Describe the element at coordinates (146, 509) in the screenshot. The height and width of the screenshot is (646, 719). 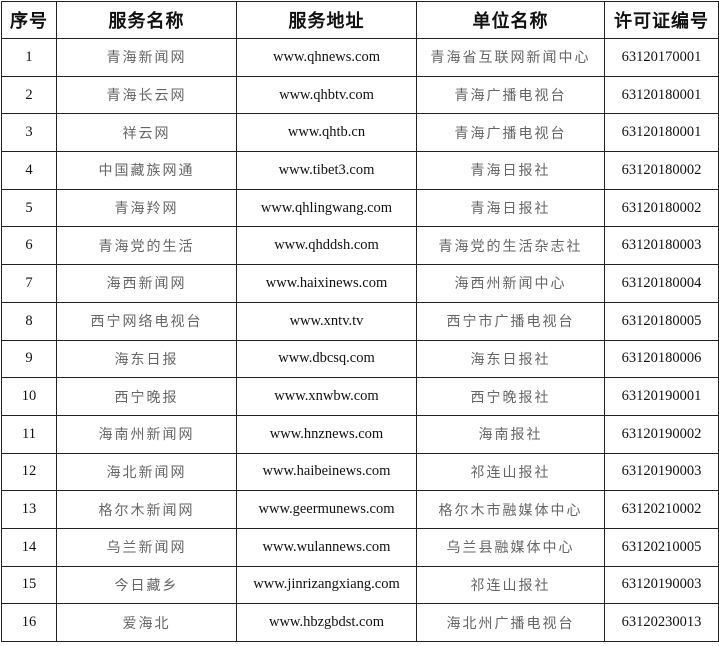
I see `cell-service-name: 格尔木新闻网` at that location.